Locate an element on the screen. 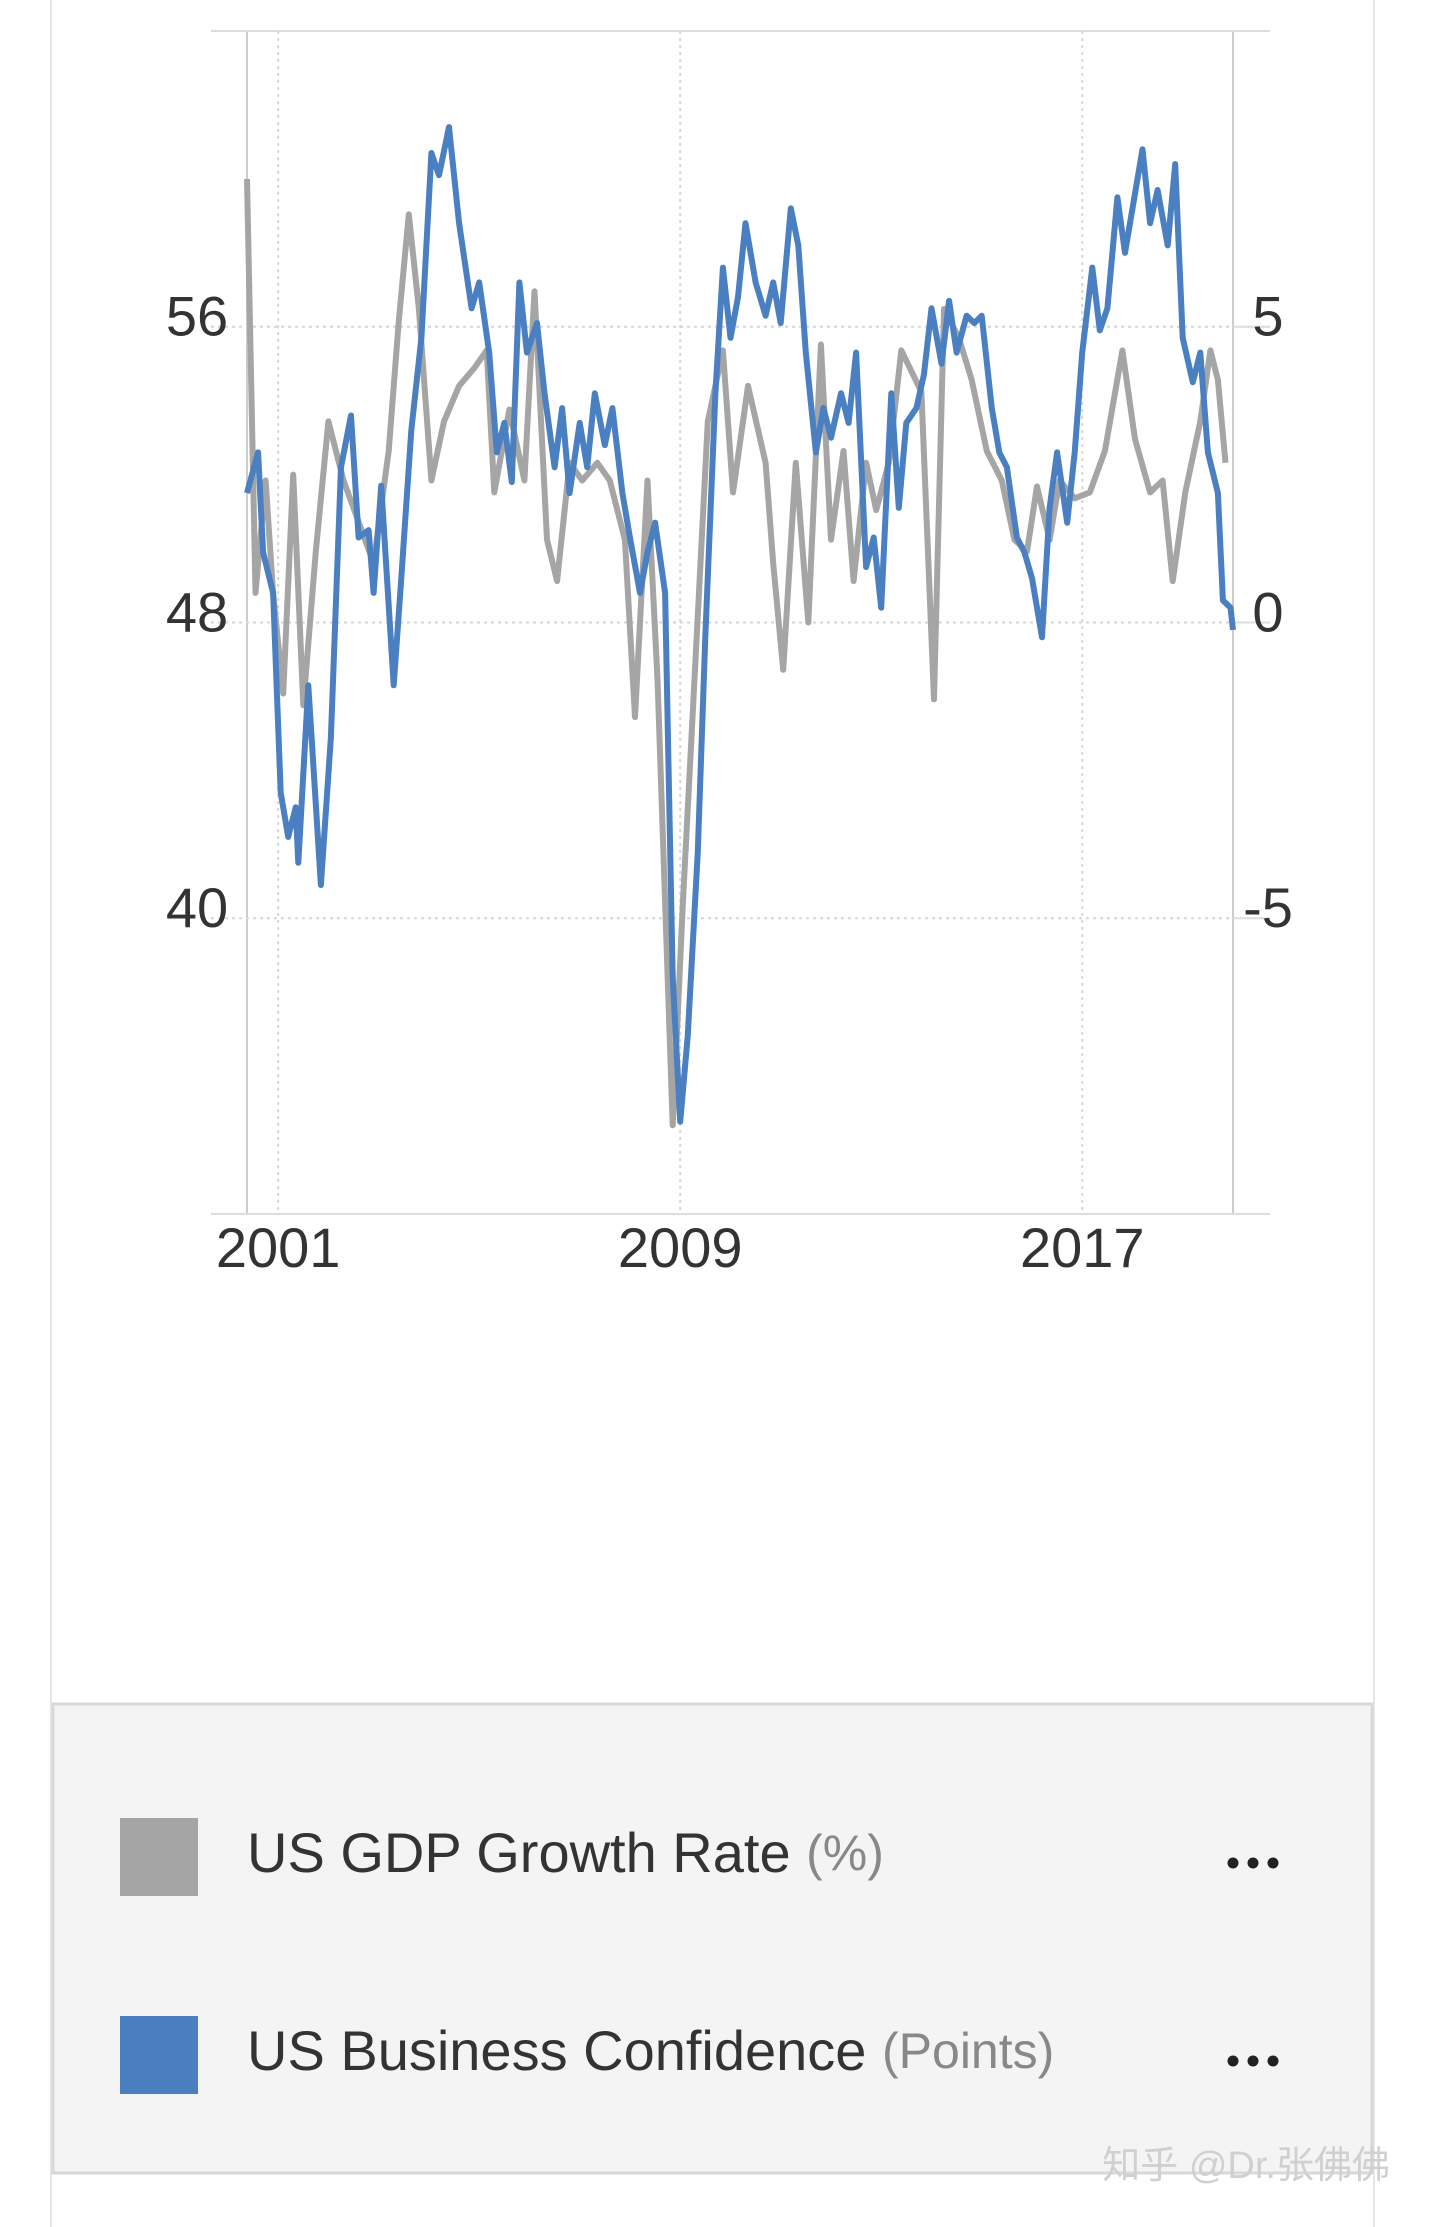  y2-tick-label: 0 is located at coordinates (1267, 611).